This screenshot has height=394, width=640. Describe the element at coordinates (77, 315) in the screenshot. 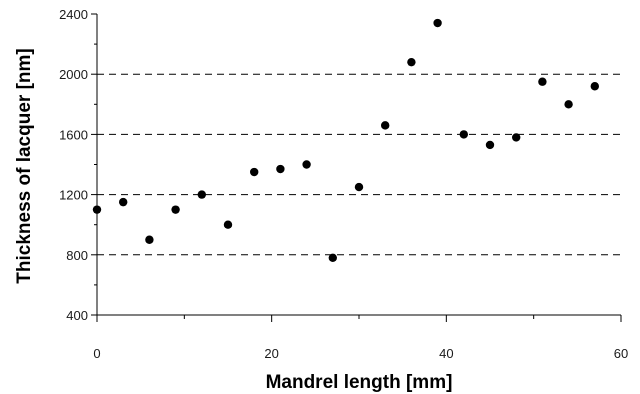

I see `y-tick-label-400: 400` at that location.